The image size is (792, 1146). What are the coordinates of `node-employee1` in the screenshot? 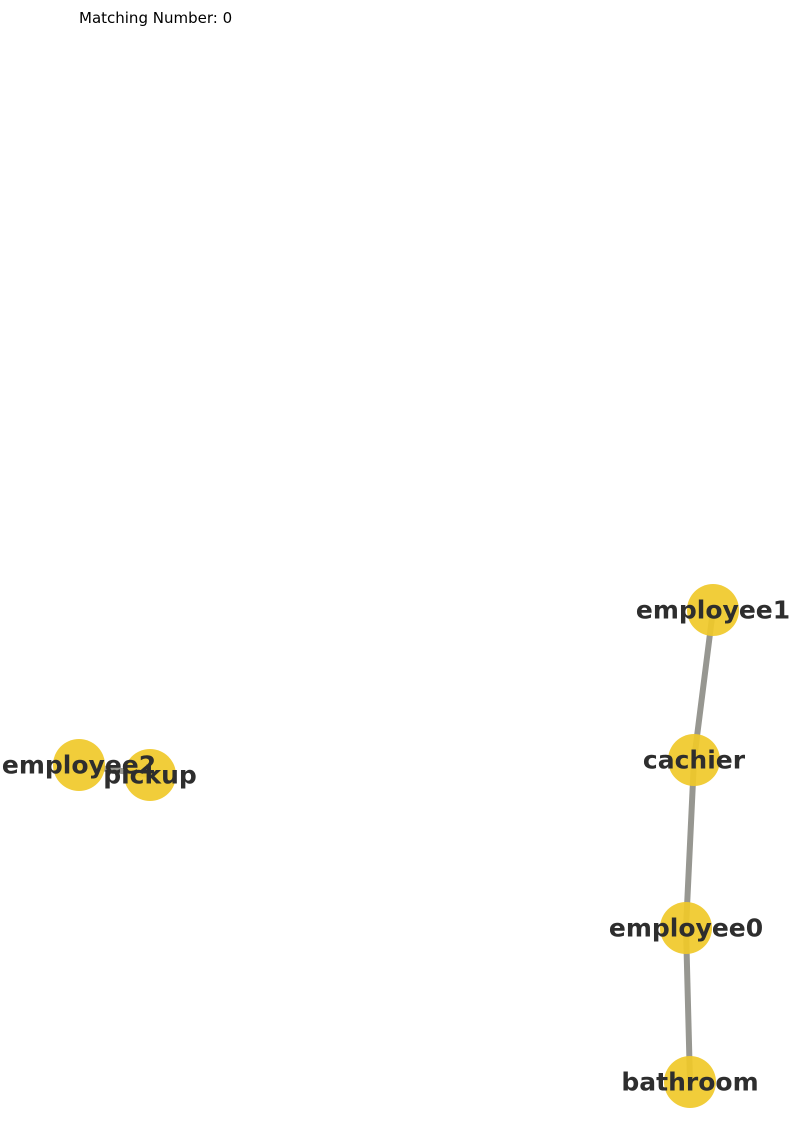 It's located at (713, 610).